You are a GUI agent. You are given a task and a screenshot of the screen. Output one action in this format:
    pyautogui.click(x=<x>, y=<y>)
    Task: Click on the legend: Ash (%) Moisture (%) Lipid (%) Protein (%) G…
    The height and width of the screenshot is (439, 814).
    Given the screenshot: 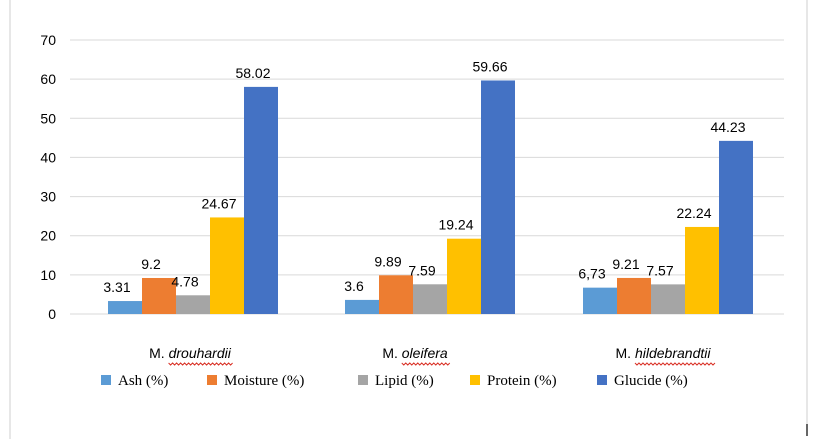 What is the action you would take?
    pyautogui.click(x=394, y=381)
    